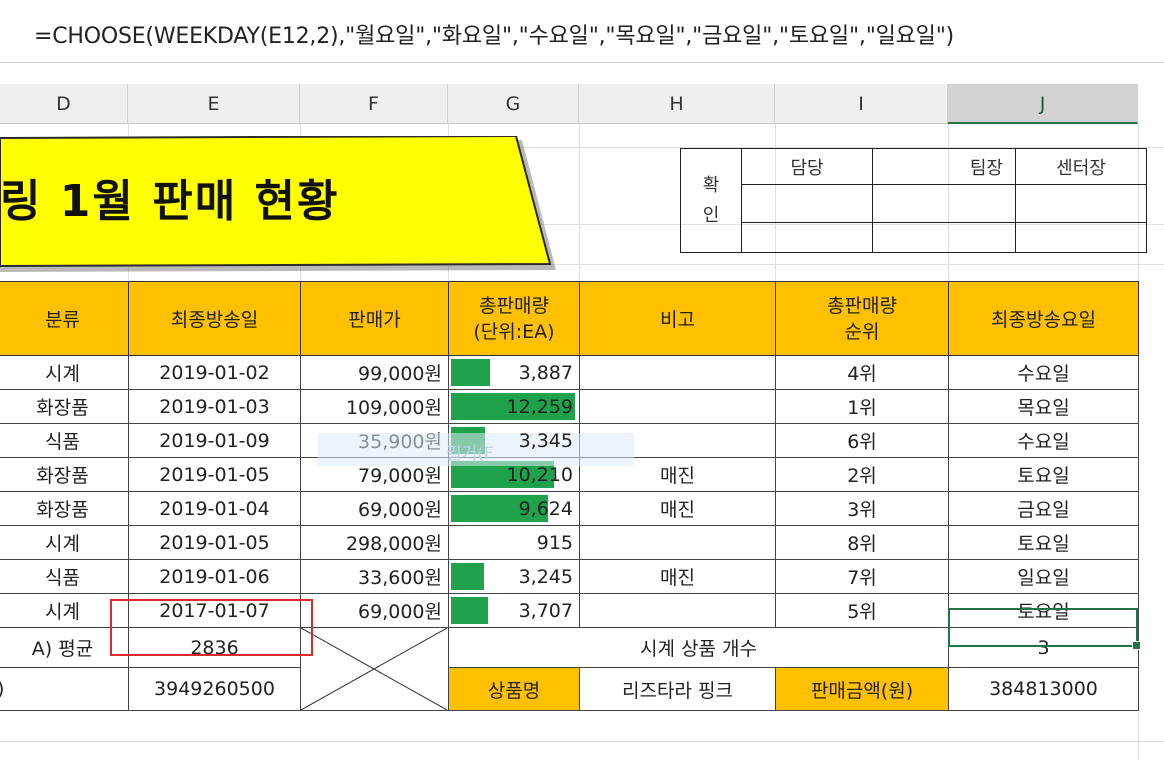 Image resolution: width=1164 pixels, height=760 pixels. I want to click on title-banner-shape, so click(280, 206).